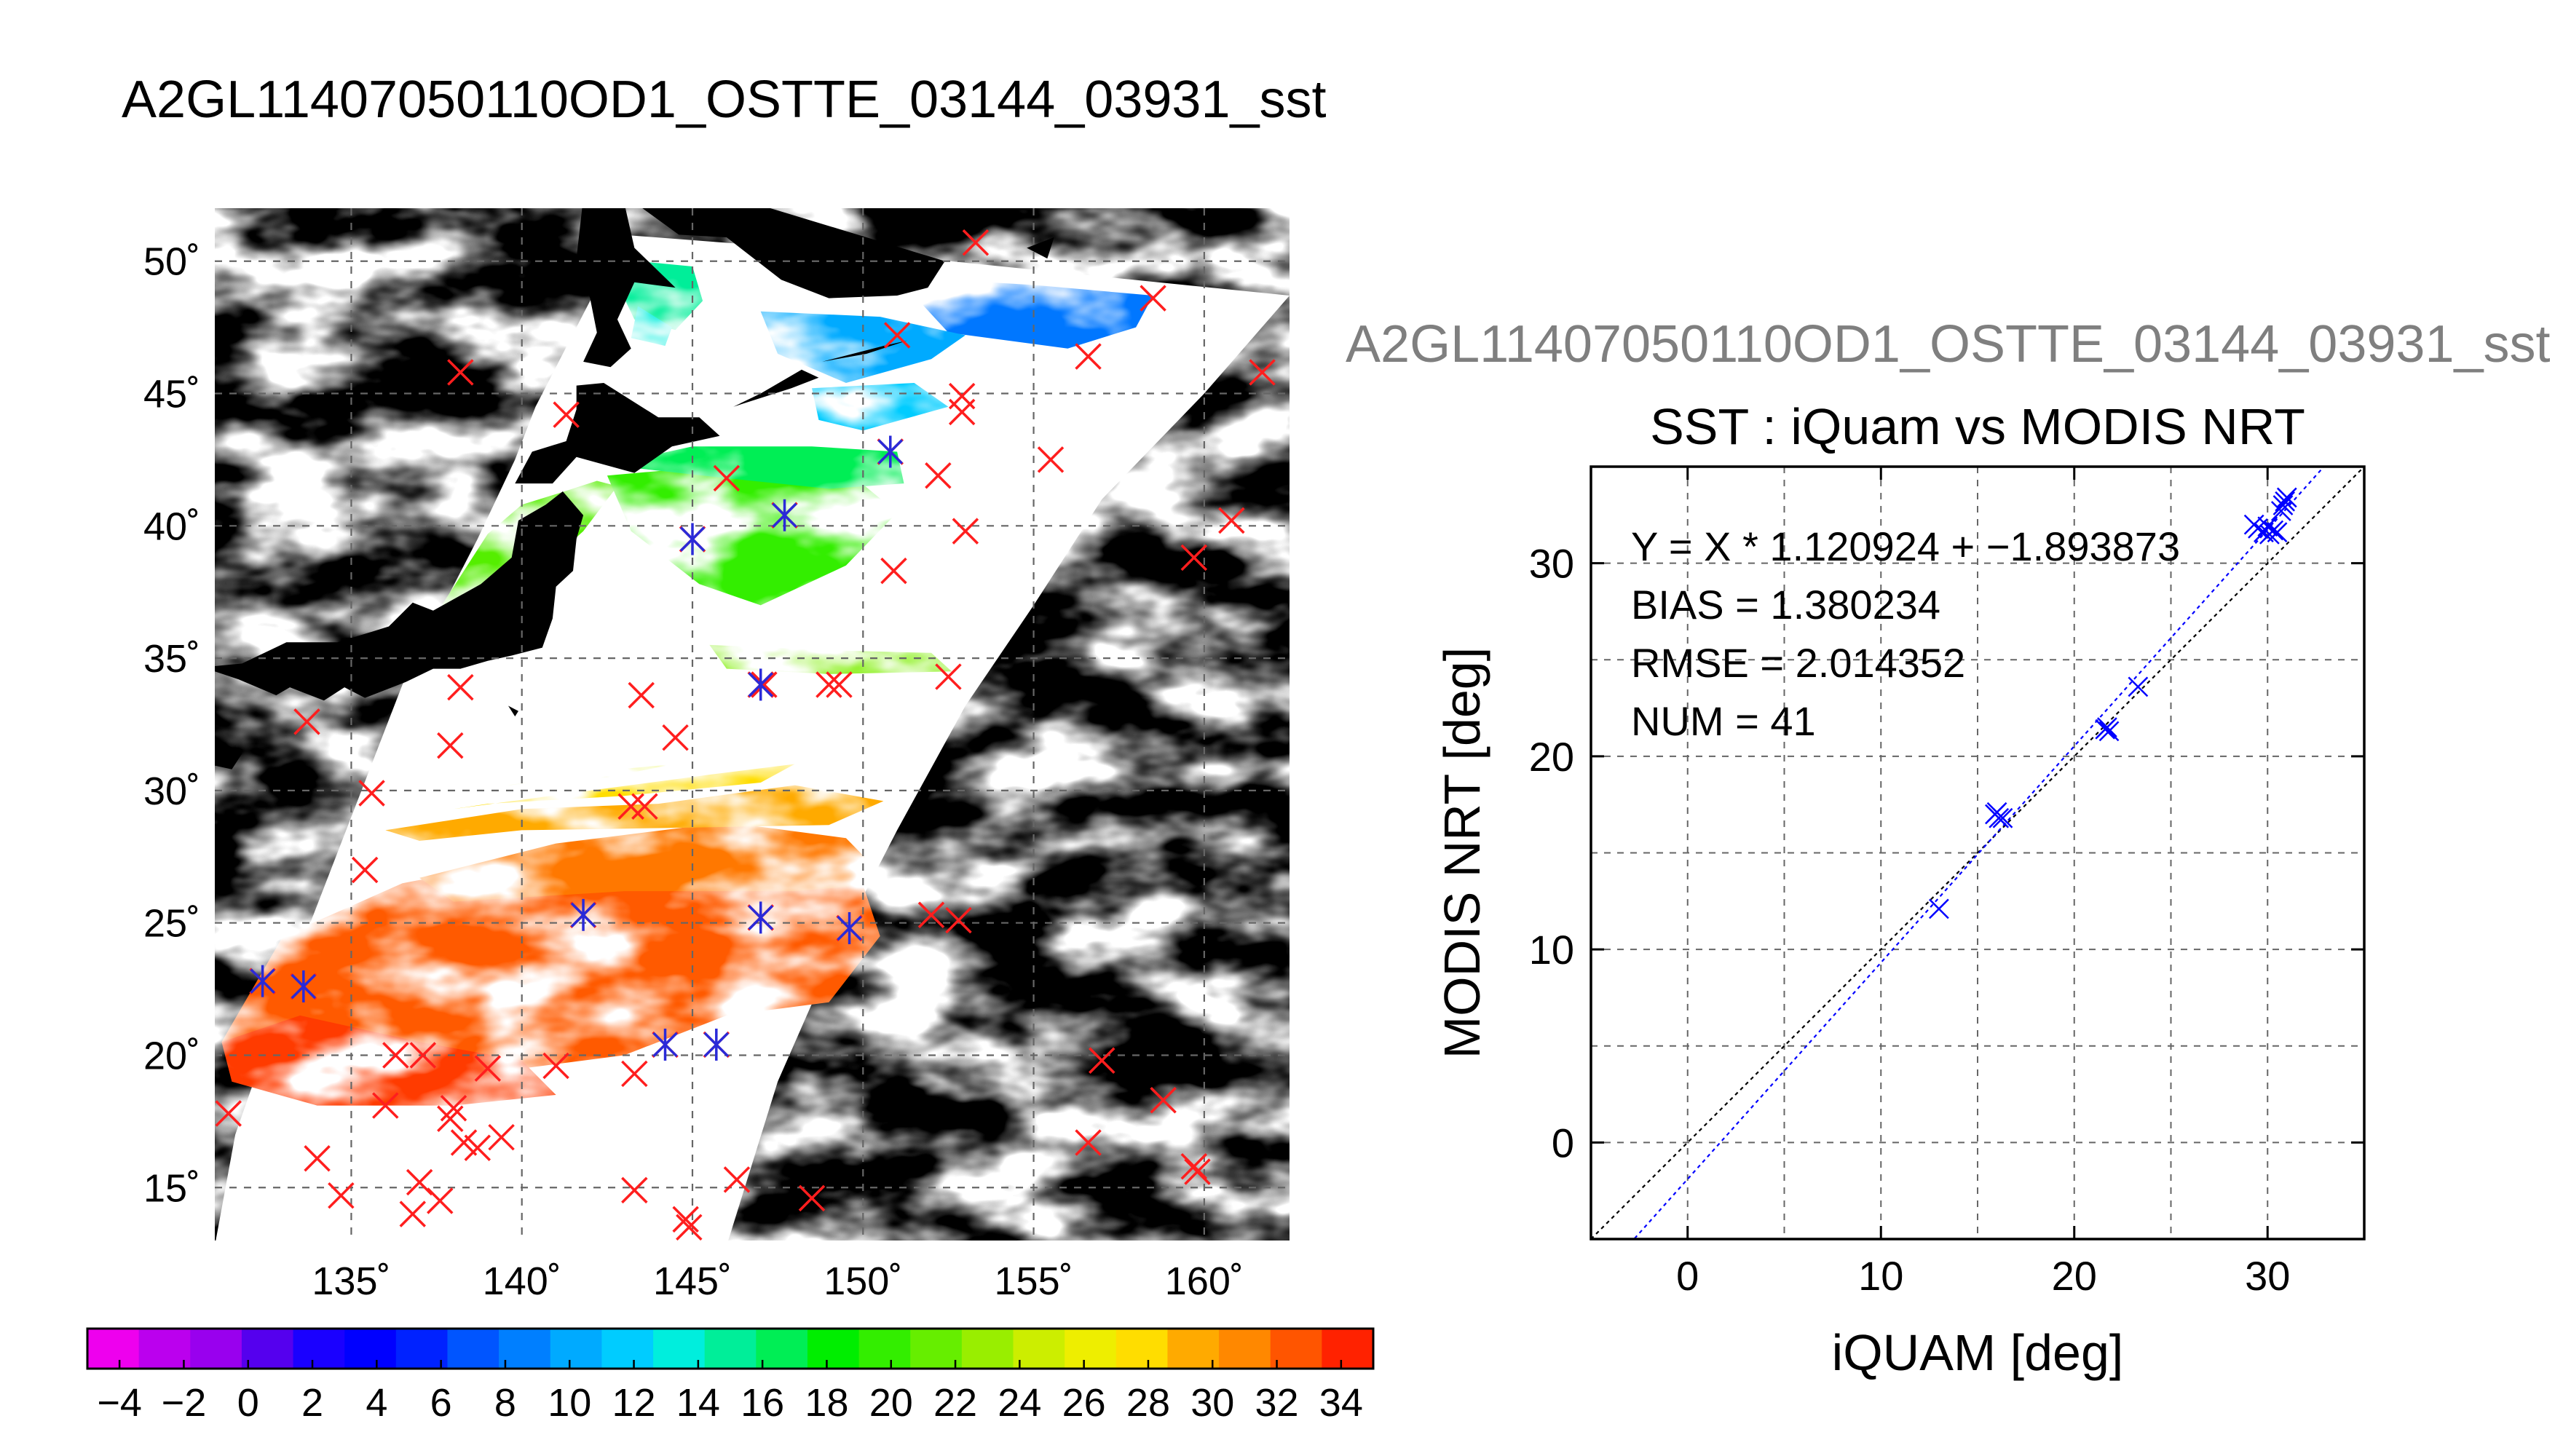 The width and height of the screenshot is (2555, 1456). What do you see at coordinates (1019, 1403) in the screenshot?
I see `colorbar-tick-label: 24` at bounding box center [1019, 1403].